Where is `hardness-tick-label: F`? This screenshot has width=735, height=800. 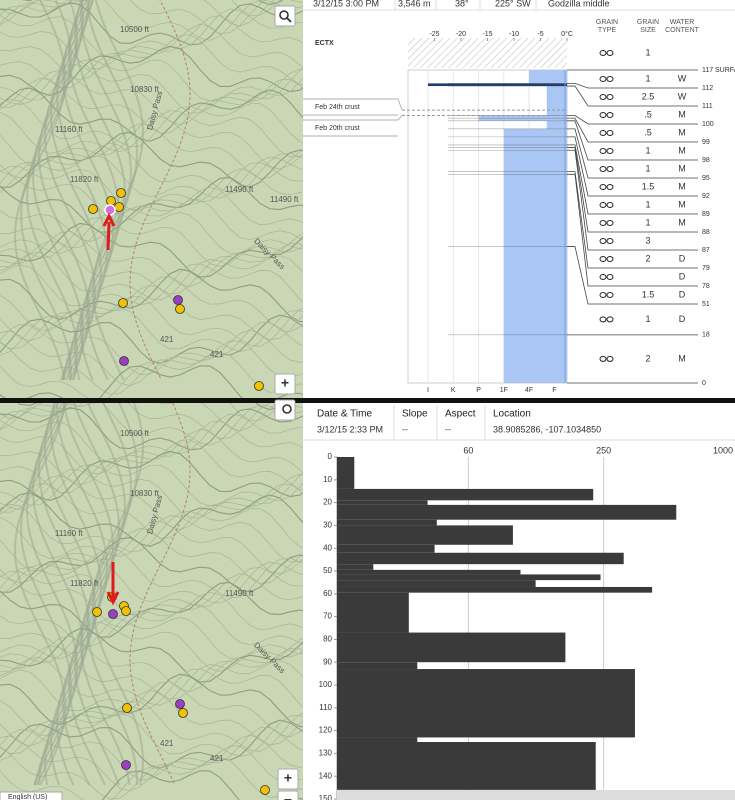
hardness-tick-label: F is located at coordinates (554, 390).